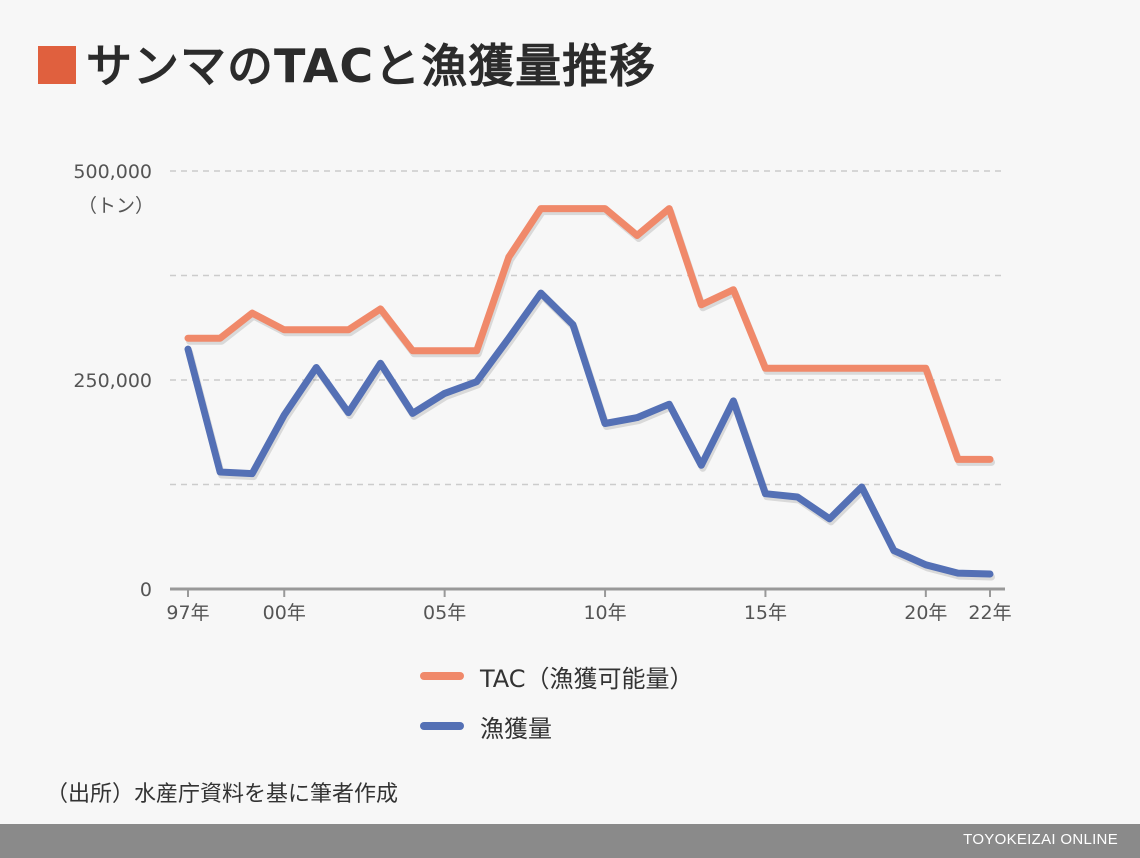  What do you see at coordinates (442, 726) in the screenshot?
I see `legend-swatch-catch` at bounding box center [442, 726].